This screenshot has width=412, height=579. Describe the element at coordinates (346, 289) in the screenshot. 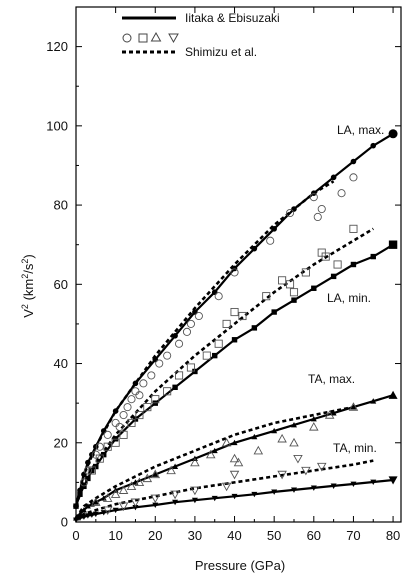

I see `annotations-layer: LA, max. LA, min. TA, max. TA, min.` at that location.